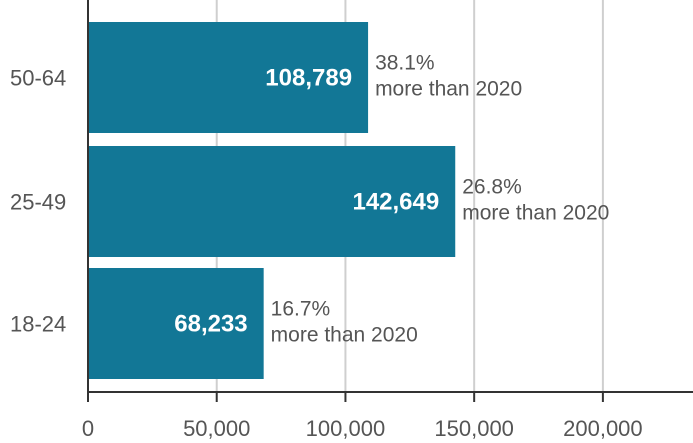  What do you see at coordinates (492, 187) in the screenshot?
I see `change-pct-25-49: 26.8%` at bounding box center [492, 187].